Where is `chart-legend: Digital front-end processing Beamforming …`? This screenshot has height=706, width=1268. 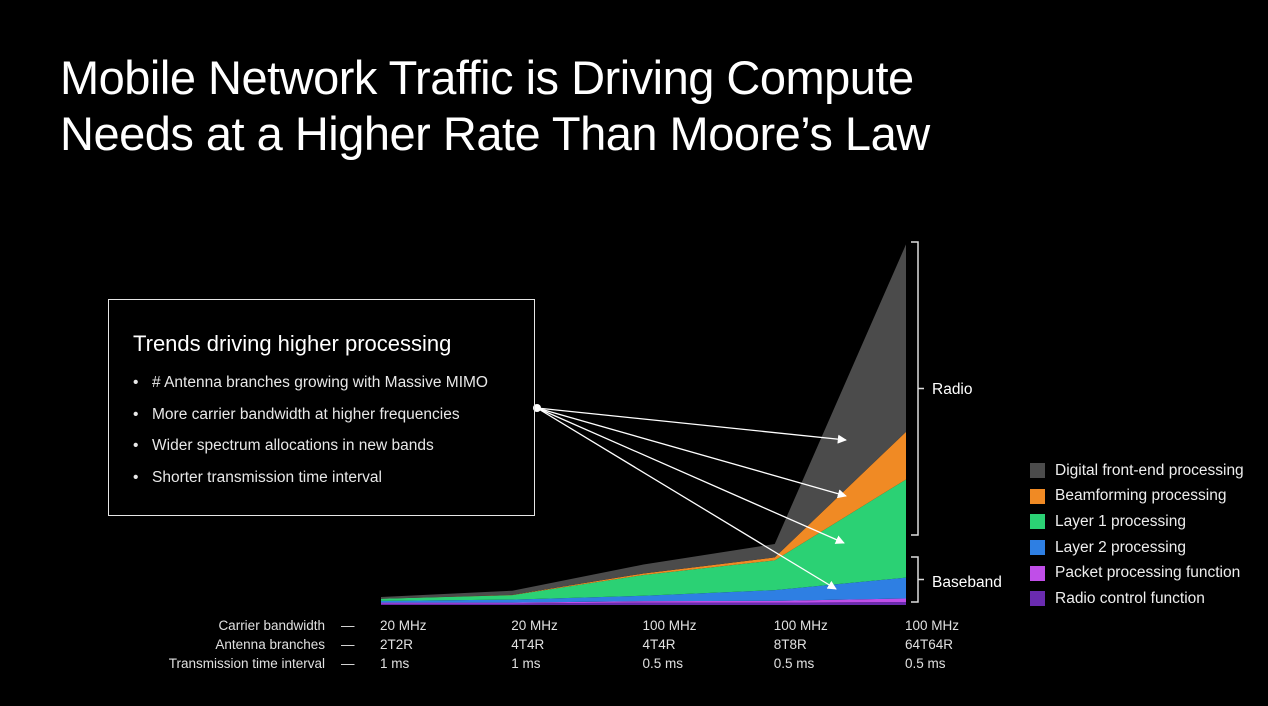 chart-legend: Digital front-end processing Beamforming … is located at coordinates (1137, 535).